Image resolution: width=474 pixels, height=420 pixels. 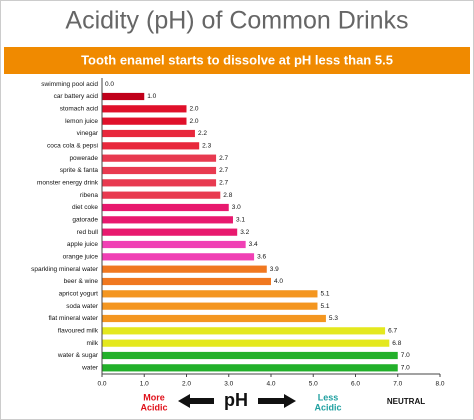 What do you see at coordinates (270, 384) in the screenshot?
I see `x-tick-label: 4.0` at bounding box center [270, 384].